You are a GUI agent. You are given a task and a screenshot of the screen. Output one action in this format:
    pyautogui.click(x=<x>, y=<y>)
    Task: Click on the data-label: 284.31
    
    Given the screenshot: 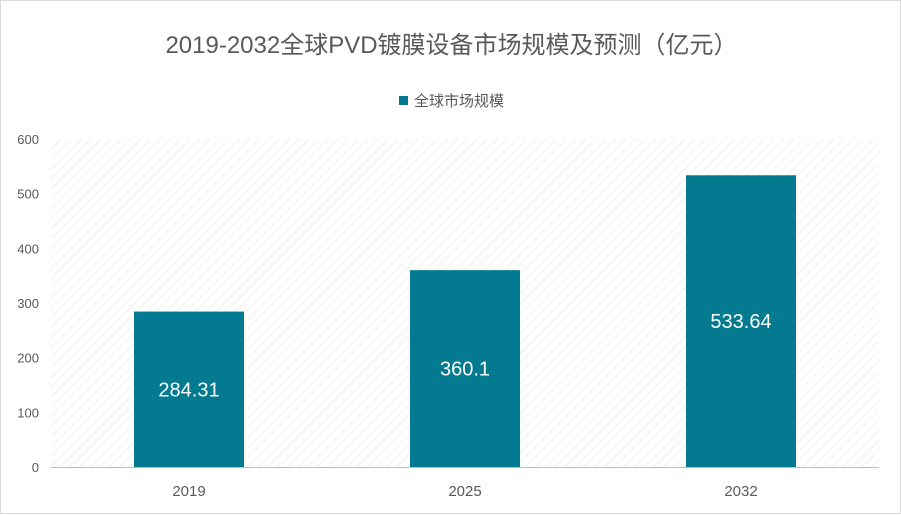 What is the action you would take?
    pyautogui.click(x=188, y=390)
    